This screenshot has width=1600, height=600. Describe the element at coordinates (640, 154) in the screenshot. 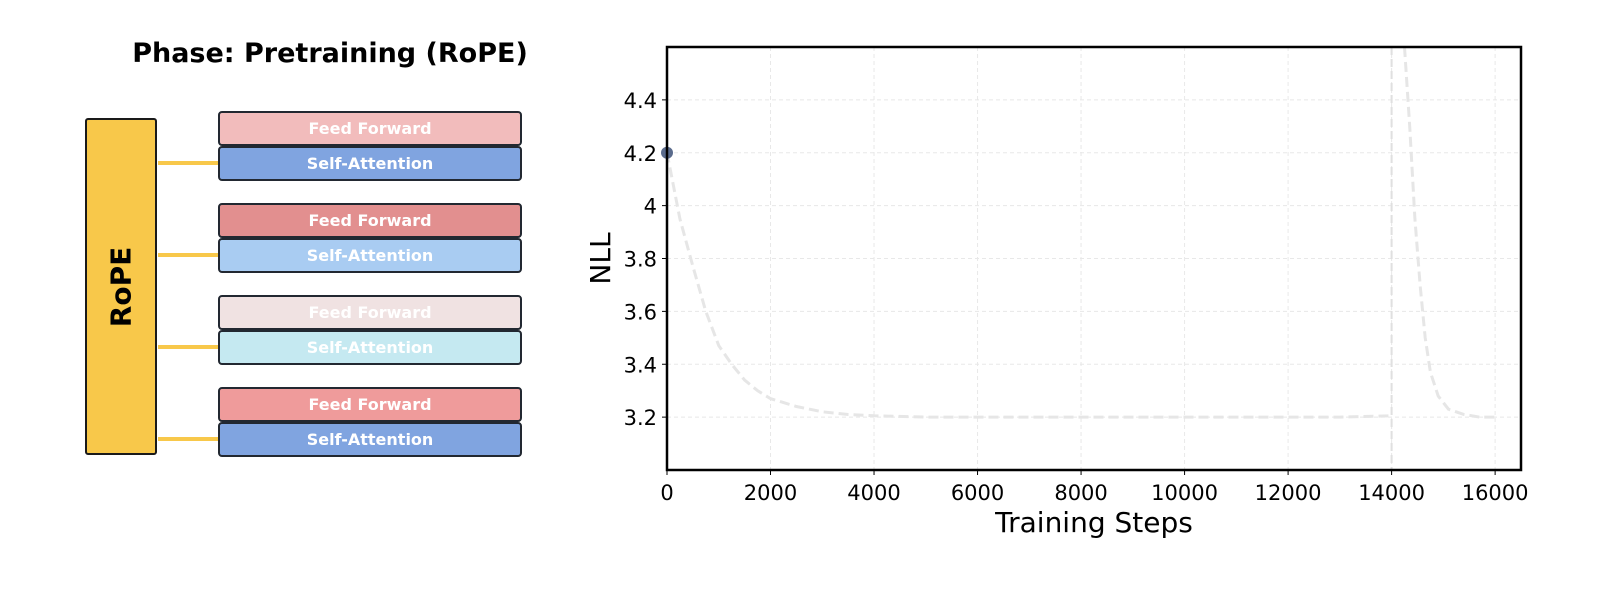

I see `y-tick-label: 4.2` at that location.